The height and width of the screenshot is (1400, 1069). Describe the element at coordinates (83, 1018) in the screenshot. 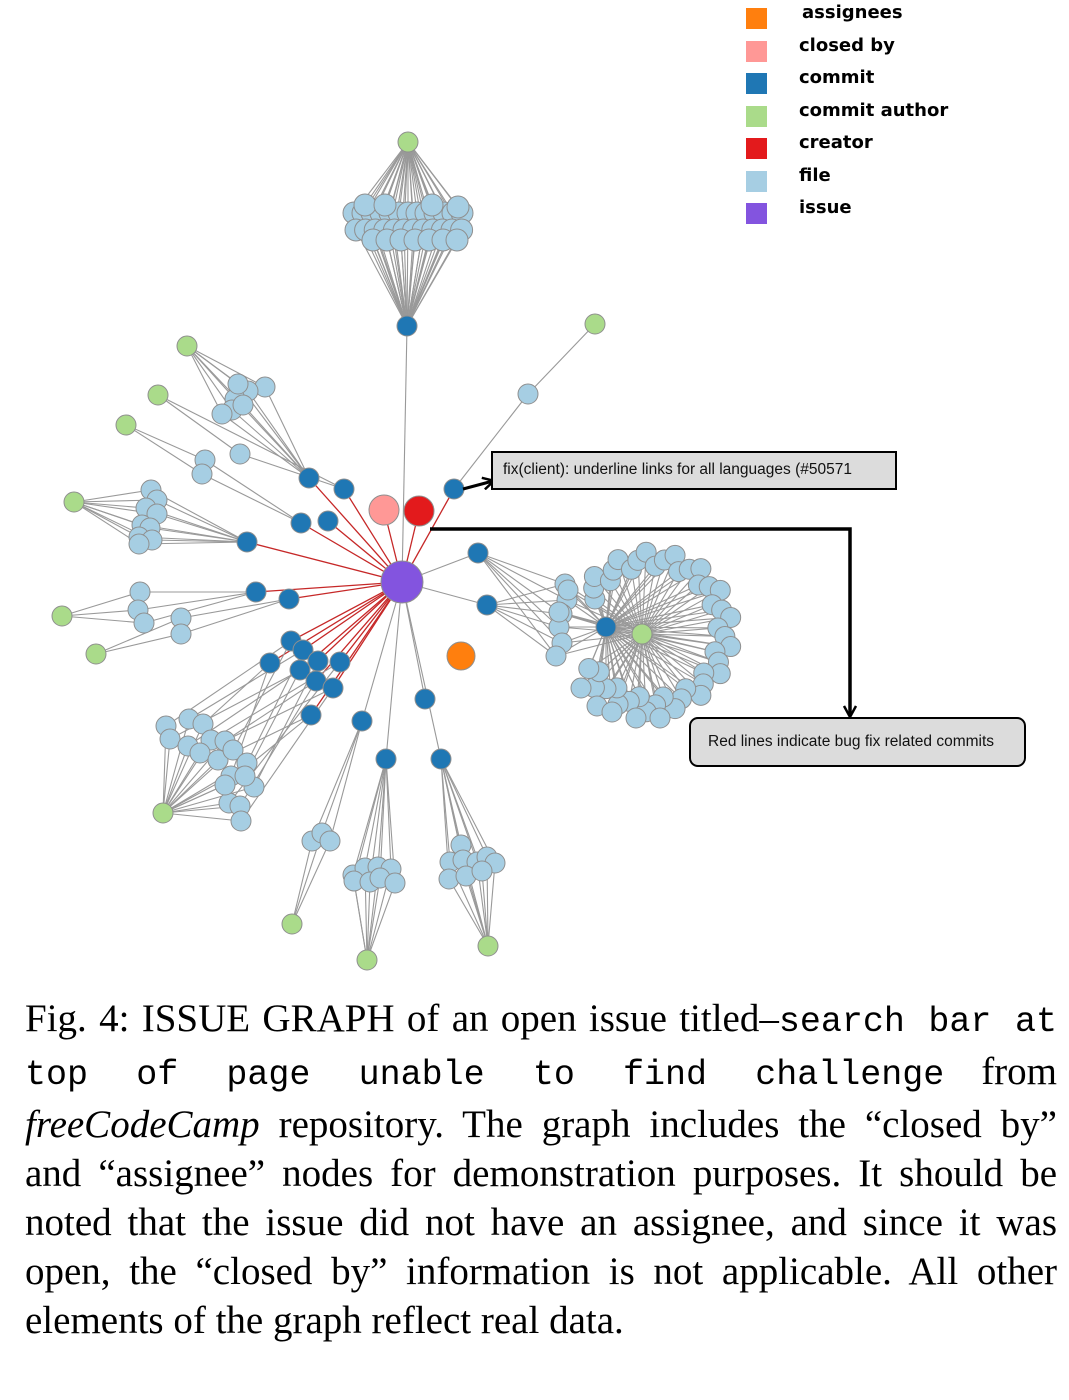

I see `caption-prefix: Fig. 4:` at that location.